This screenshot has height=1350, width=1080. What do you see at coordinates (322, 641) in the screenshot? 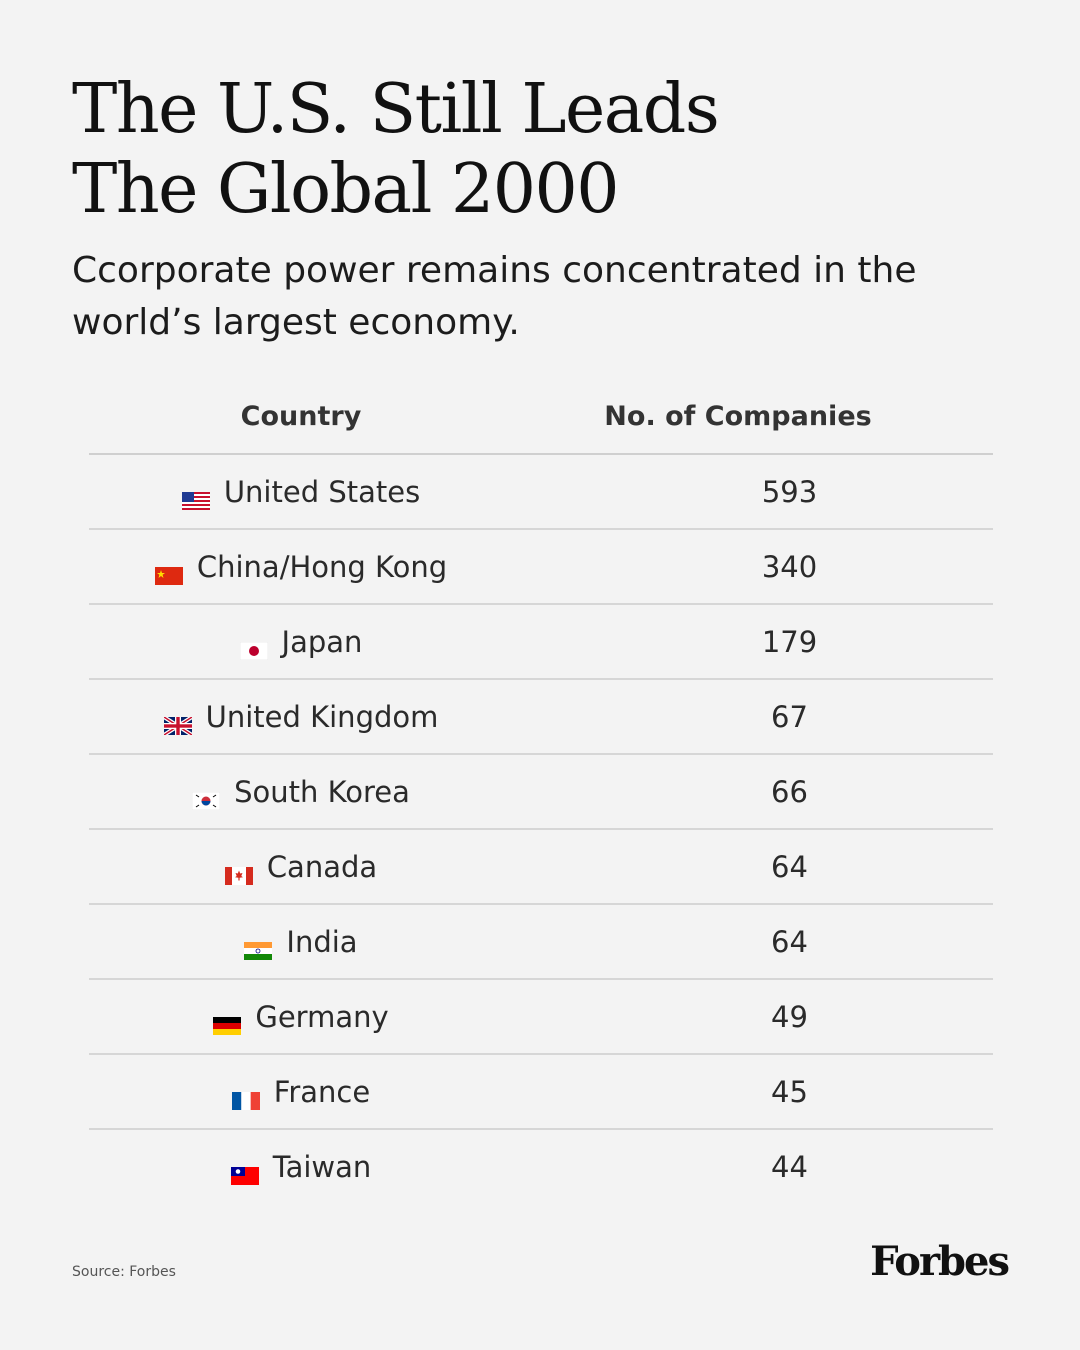
I see `country-name: Japan` at bounding box center [322, 641].